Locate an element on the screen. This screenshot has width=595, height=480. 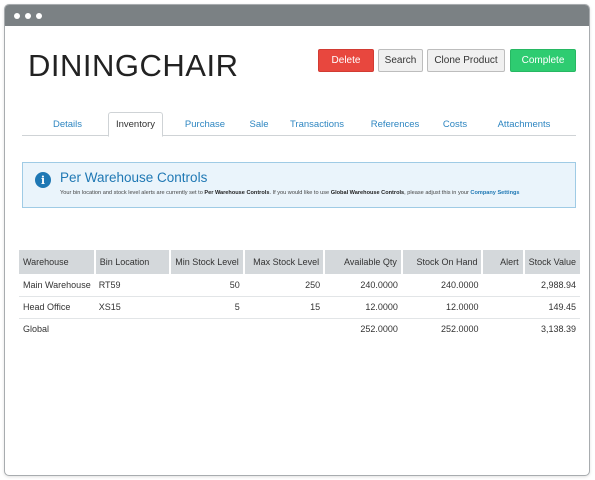
max-stock-cell: 250 is located at coordinates (284, 285).